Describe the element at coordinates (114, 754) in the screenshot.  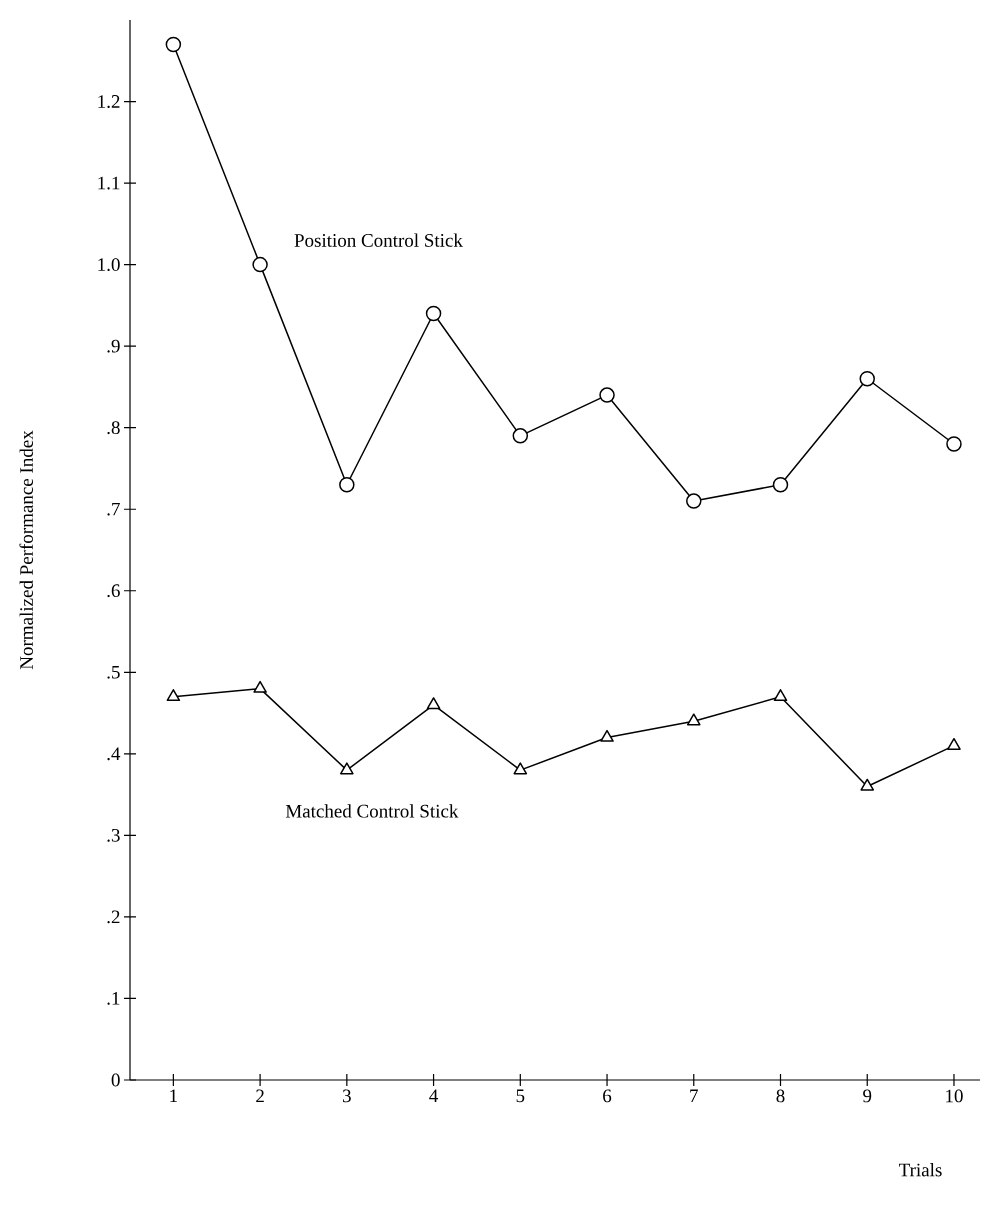
I see `y-tick-label: .4` at that location.